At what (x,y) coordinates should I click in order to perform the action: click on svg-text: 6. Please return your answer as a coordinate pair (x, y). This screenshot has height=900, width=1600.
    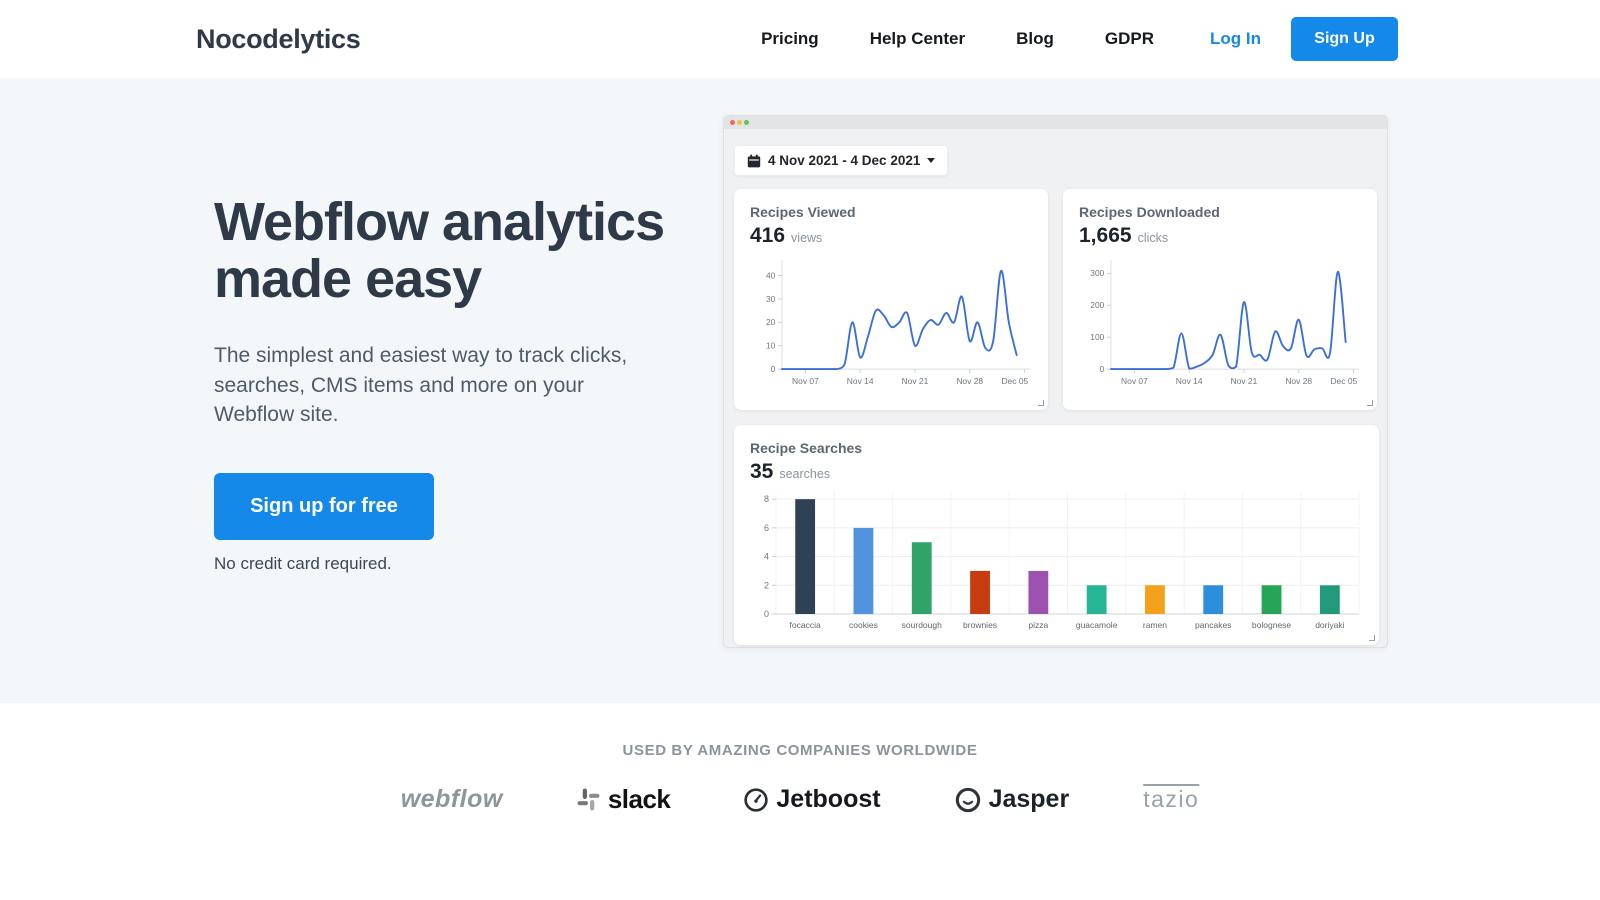
    Looking at the image, I should click on (766, 528).